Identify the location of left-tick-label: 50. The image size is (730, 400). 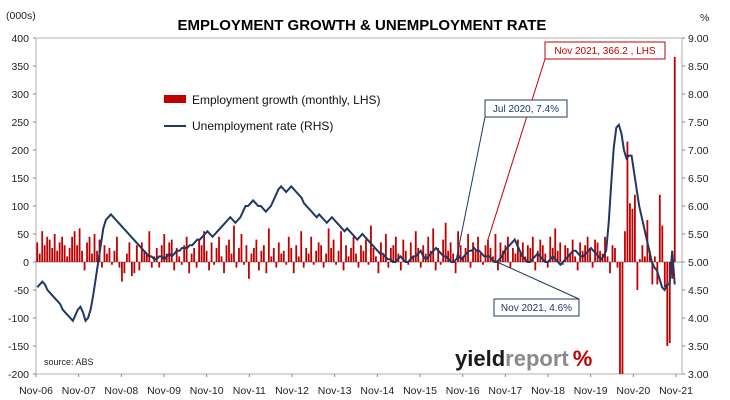
(23, 235).